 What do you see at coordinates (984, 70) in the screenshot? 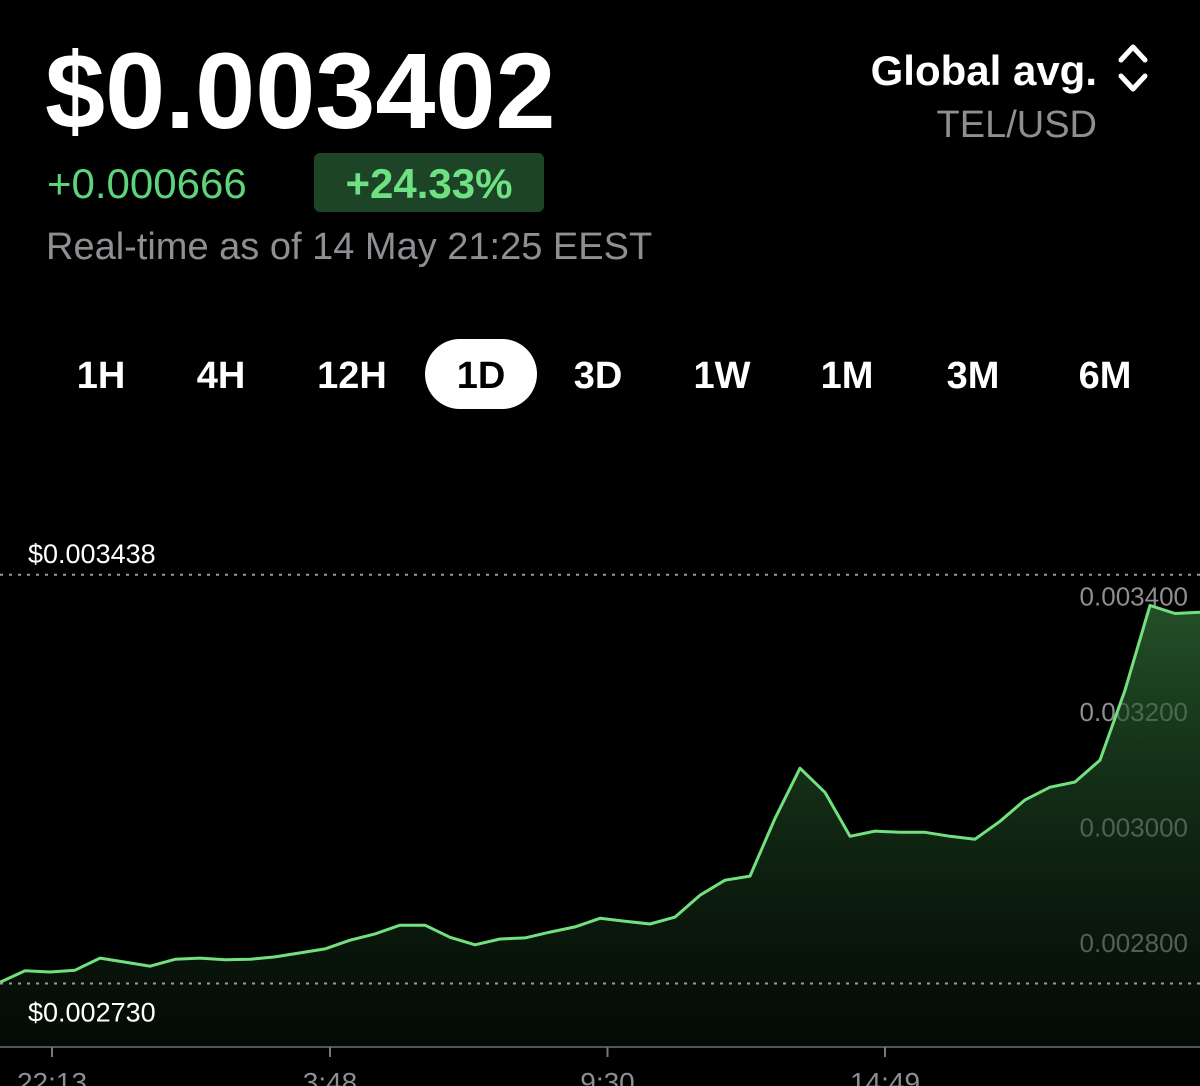
I see `source-selector: Global avg.` at bounding box center [984, 70].